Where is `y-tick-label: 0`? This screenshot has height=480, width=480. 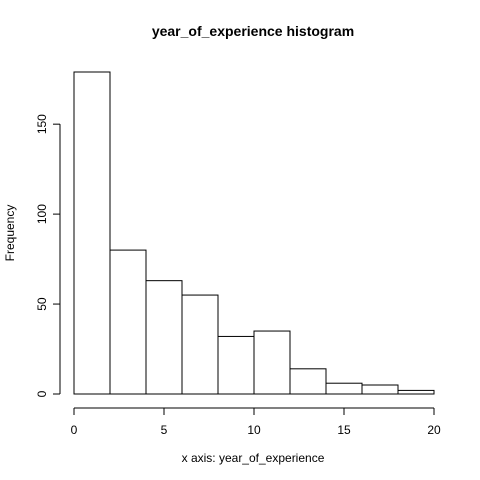
y-tick-label: 0 is located at coordinates (42, 393).